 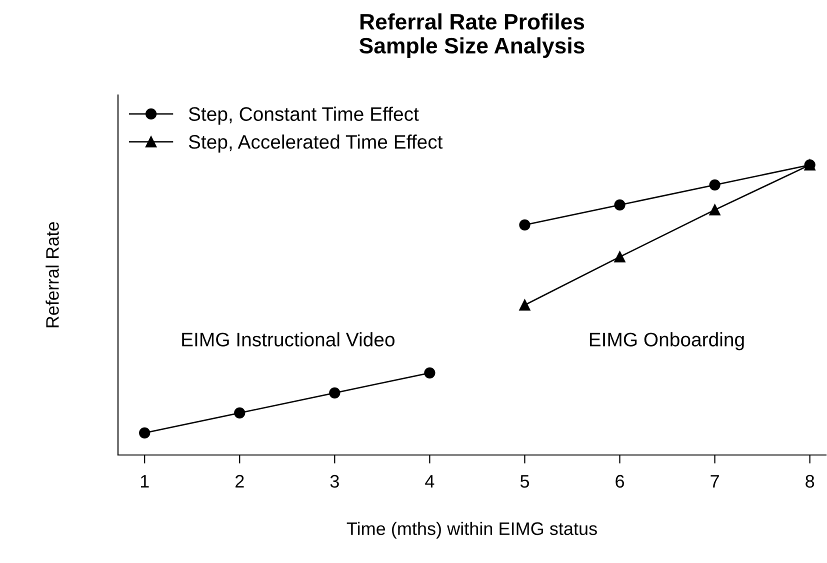 I want to click on x-tick-label: 5, so click(x=525, y=481).